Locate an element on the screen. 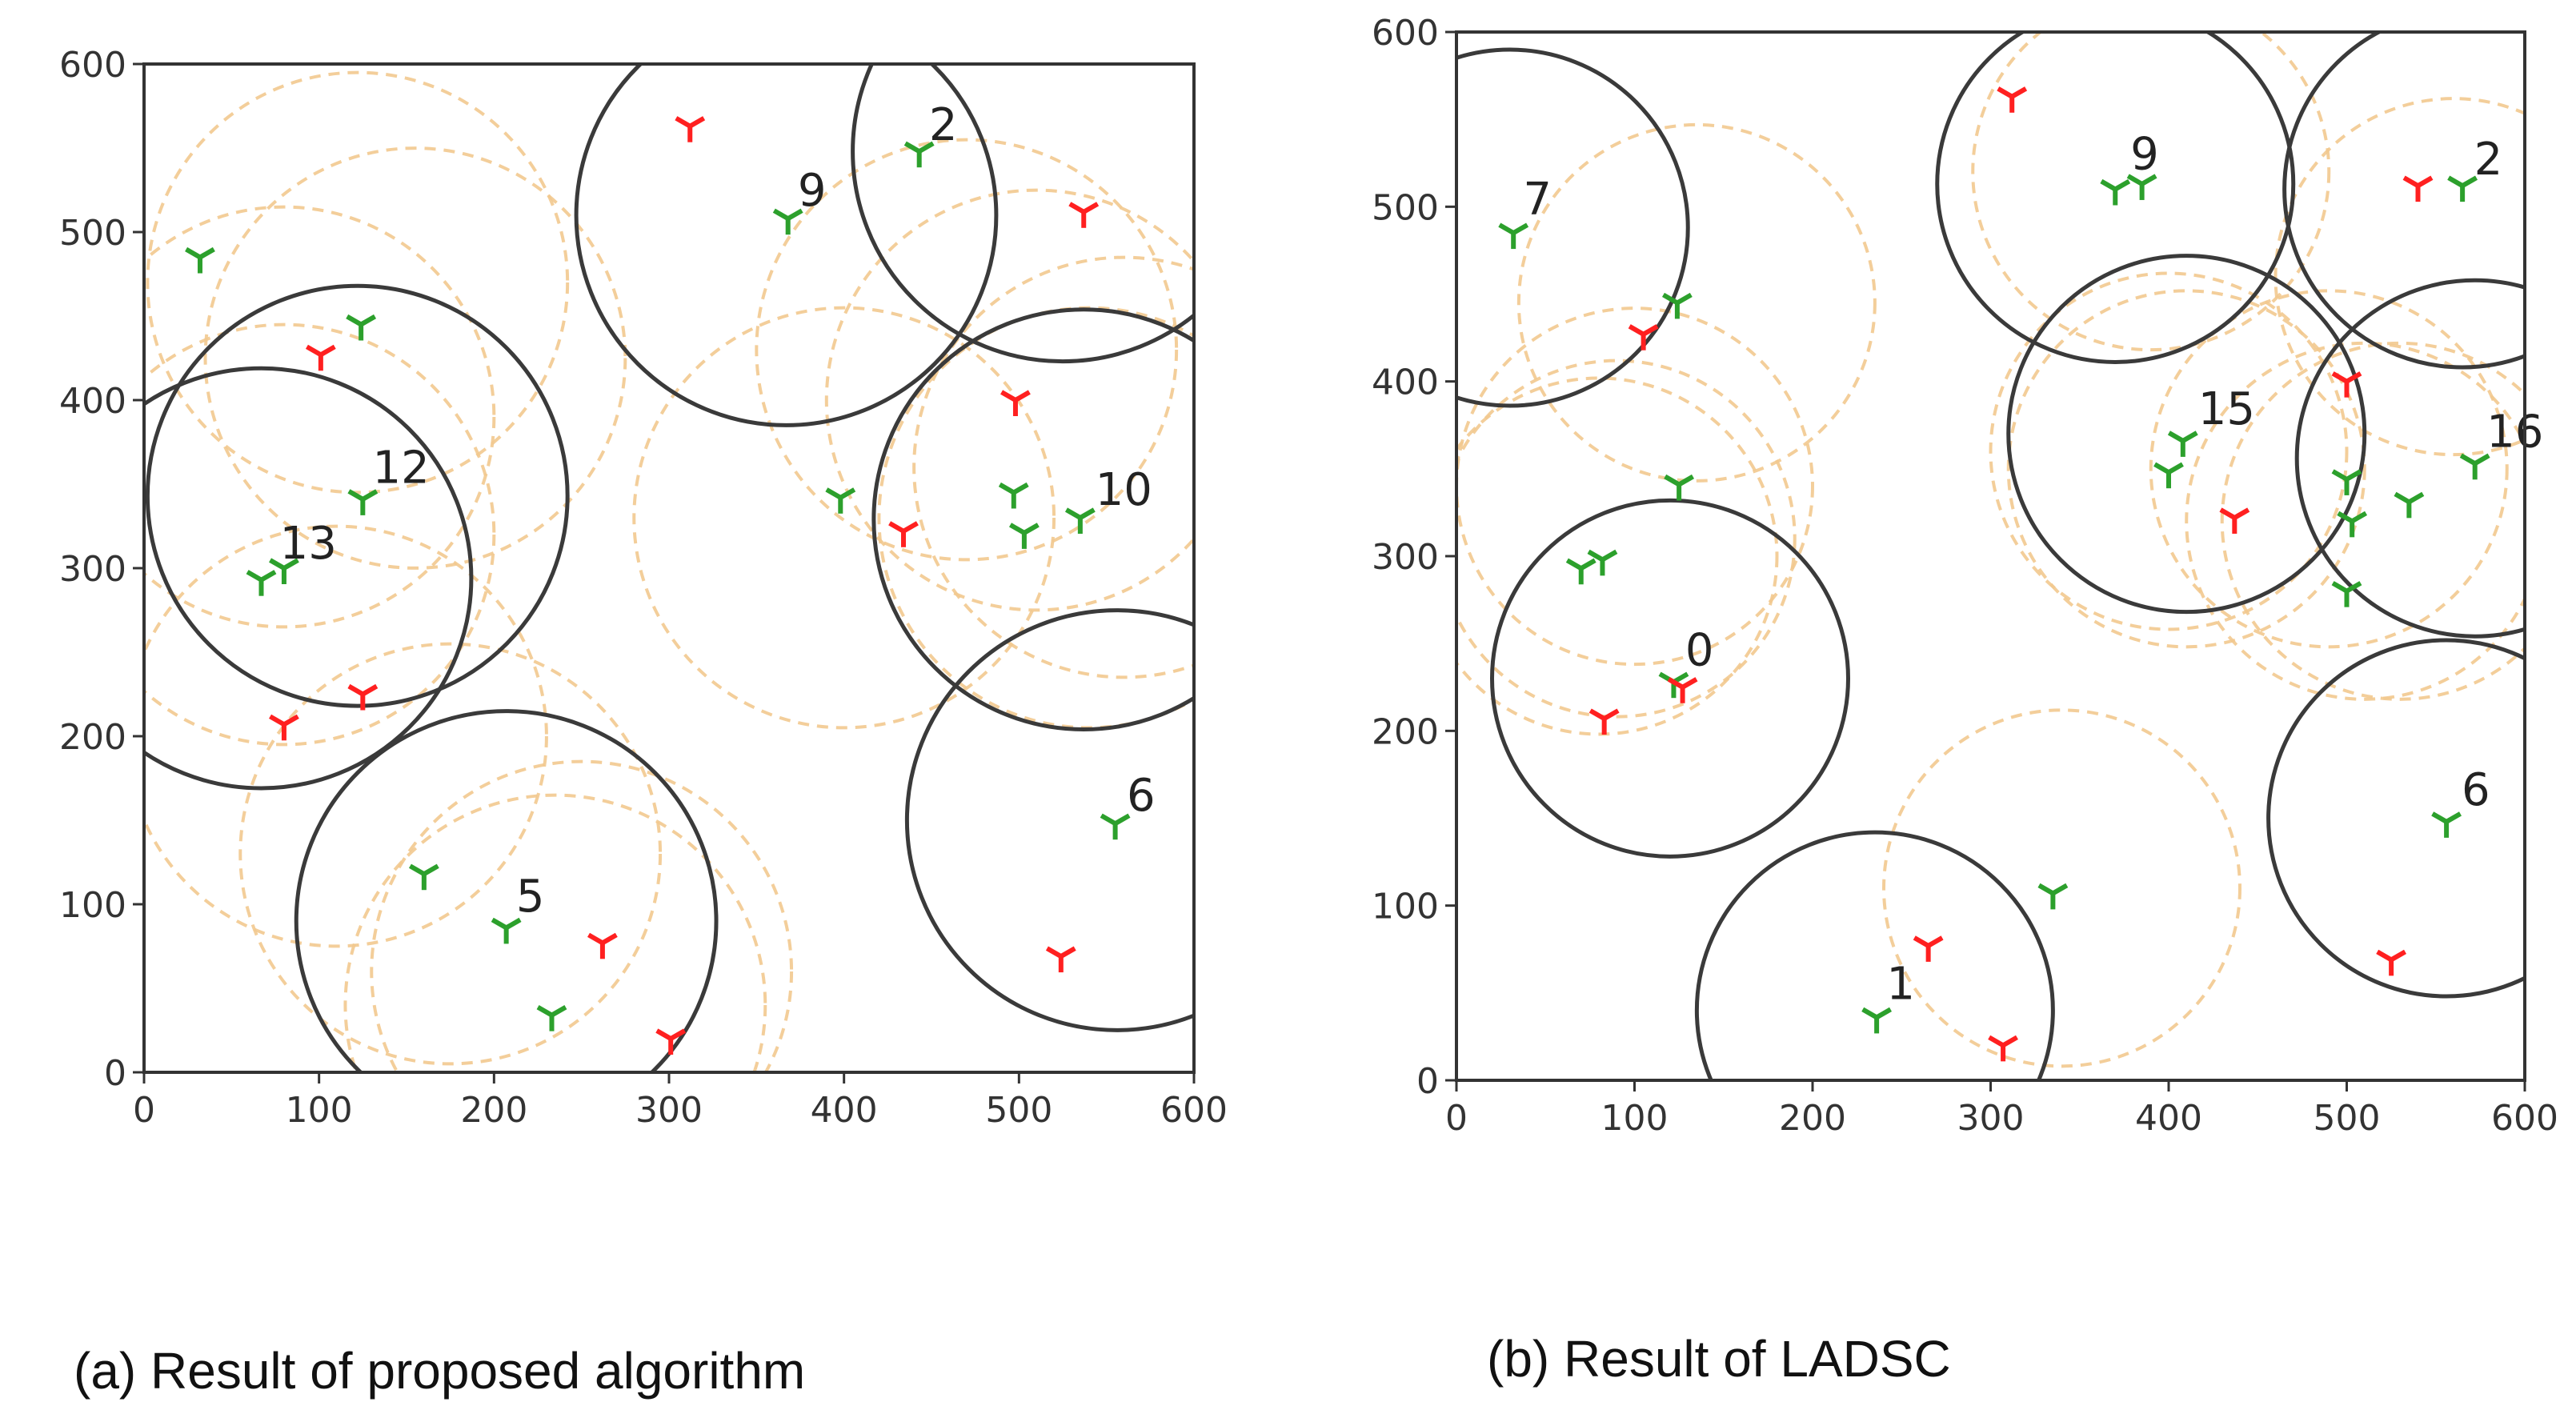 The height and width of the screenshot is (1426, 2576). sensor-label: 16 is located at coordinates (2514, 433).